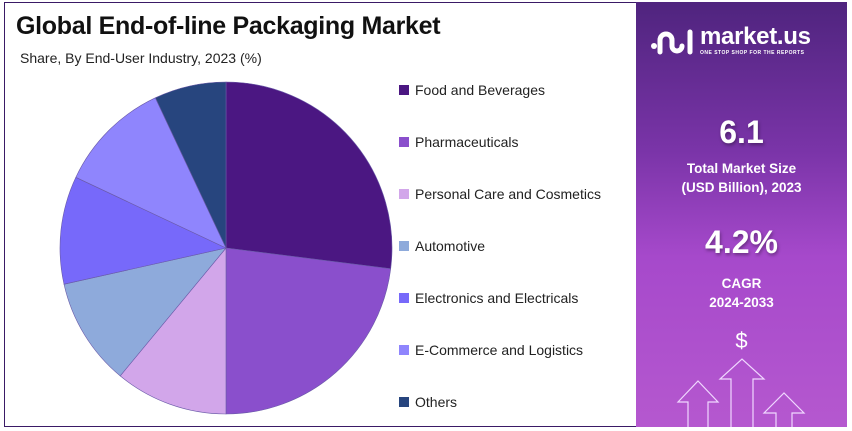  I want to click on pie-slice-food-and-beverages, so click(309, 175).